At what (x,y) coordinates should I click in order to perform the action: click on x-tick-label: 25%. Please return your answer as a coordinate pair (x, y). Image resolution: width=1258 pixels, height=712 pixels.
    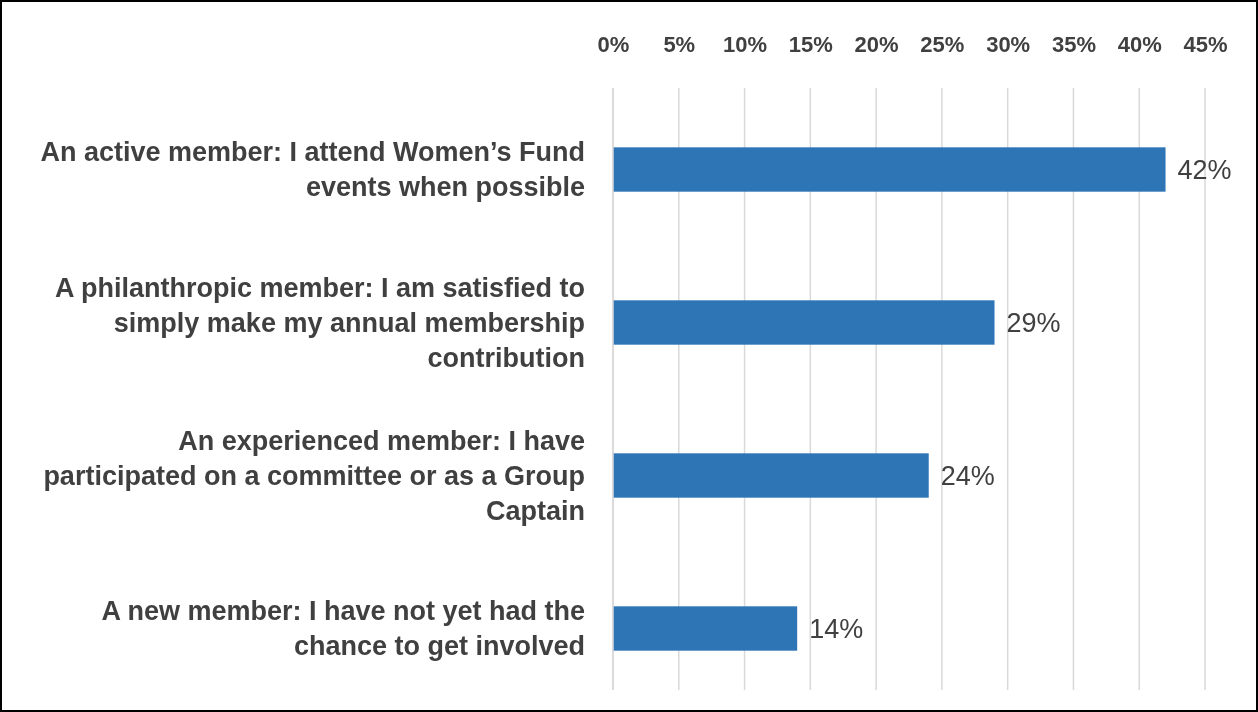
    Looking at the image, I should click on (942, 44).